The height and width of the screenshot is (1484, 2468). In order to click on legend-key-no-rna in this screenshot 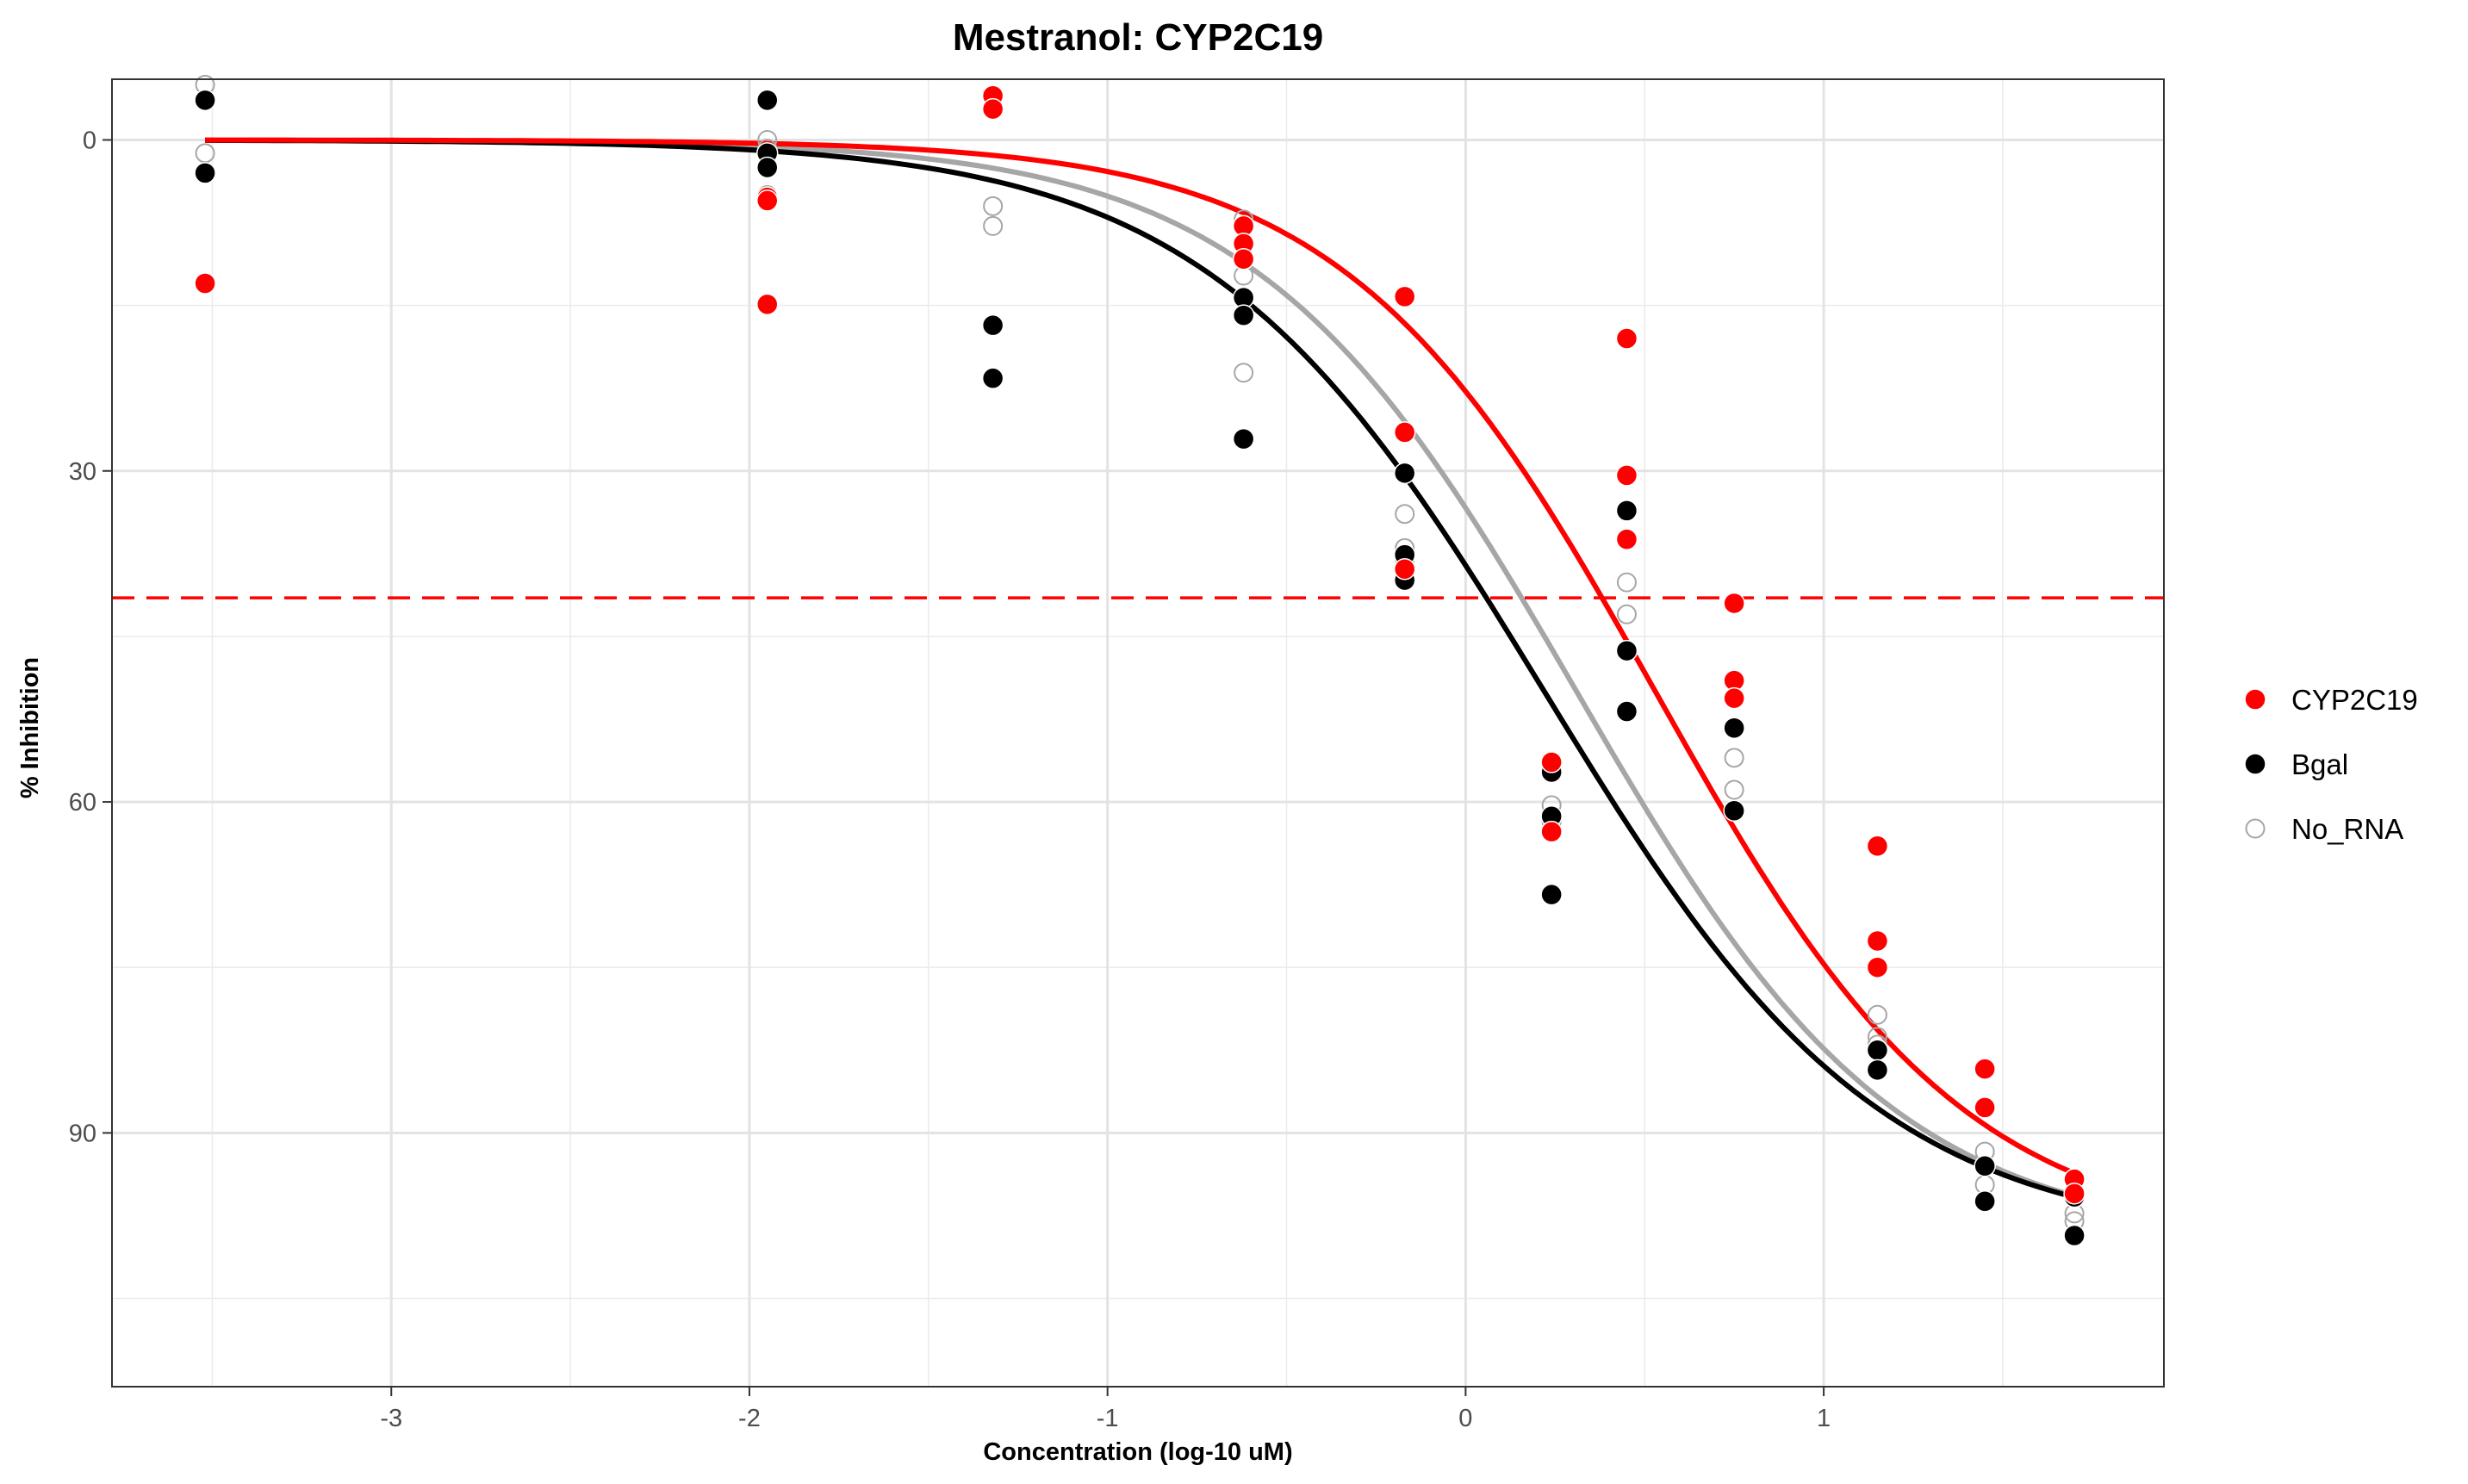, I will do `click(2256, 828)`.